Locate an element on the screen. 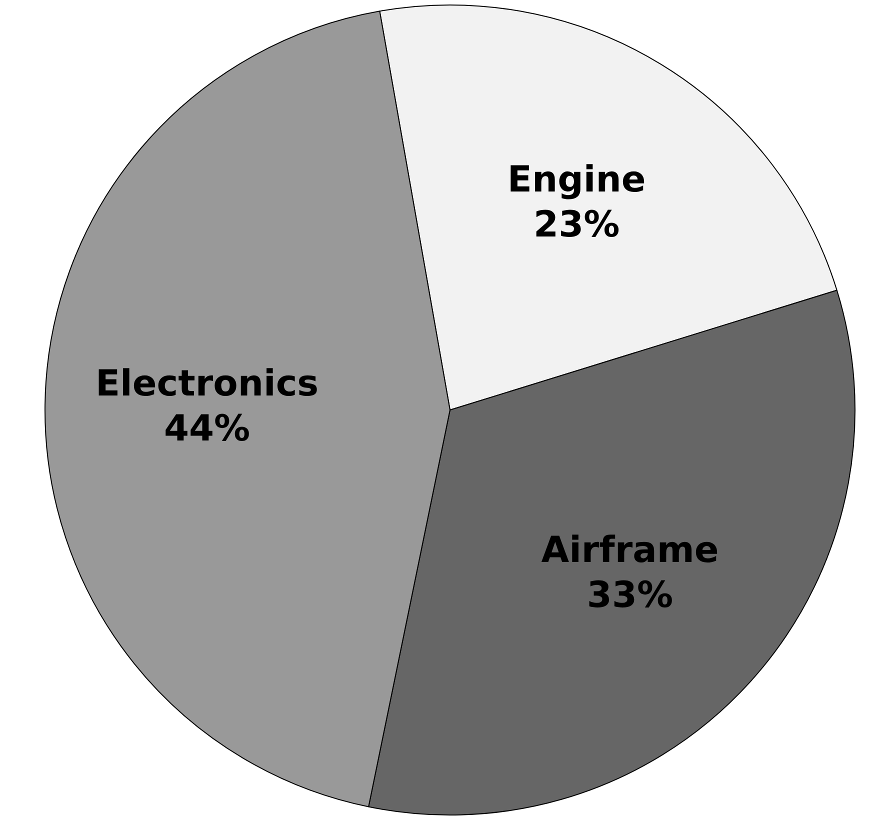  data-label: 23% is located at coordinates (577, 225).